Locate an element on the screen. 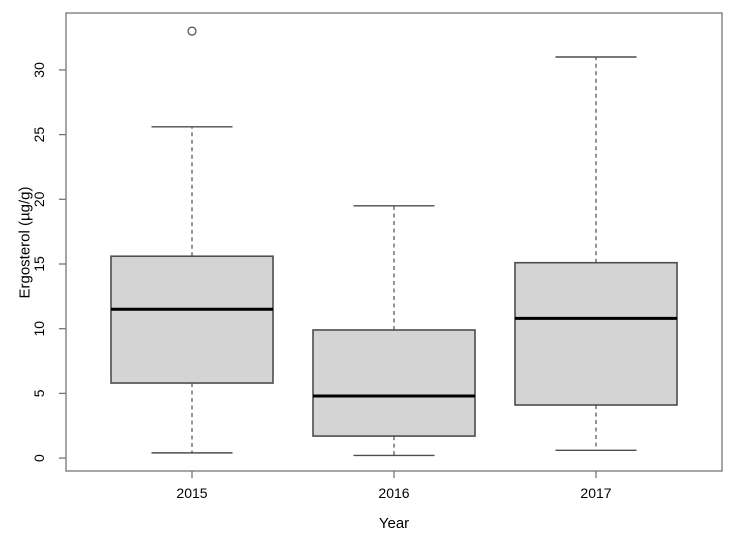 This screenshot has width=730, height=540. y-tick-label: 10 is located at coordinates (39, 329).